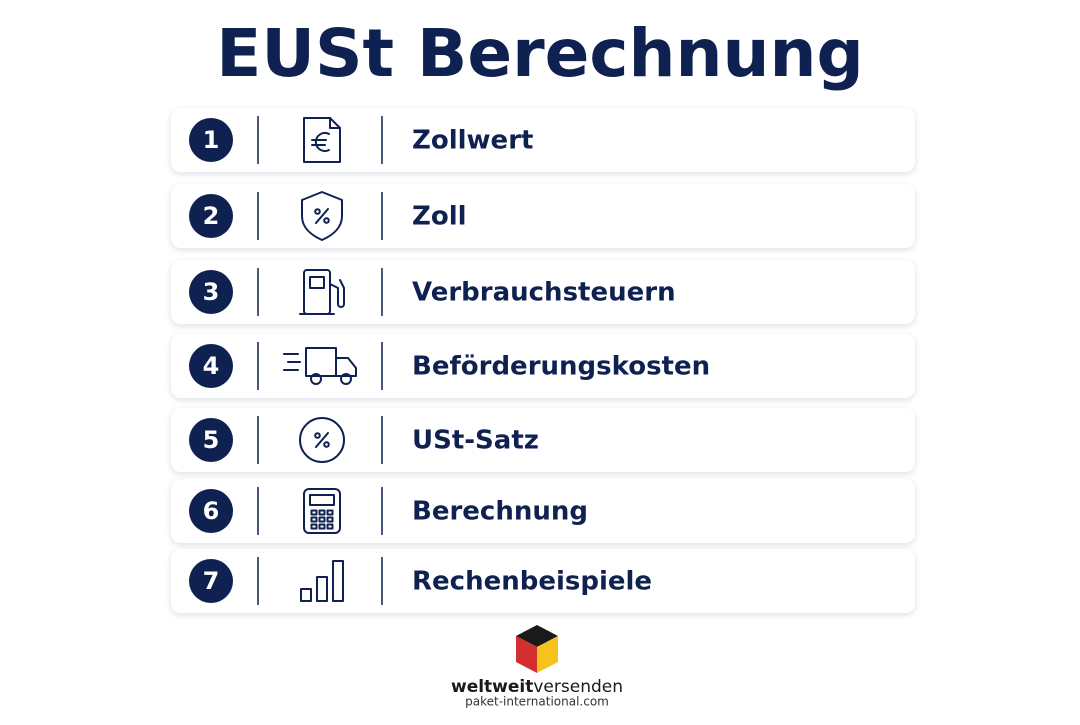  I want to click on list-row: 7 Rechenbeispiele, so click(543, 581).